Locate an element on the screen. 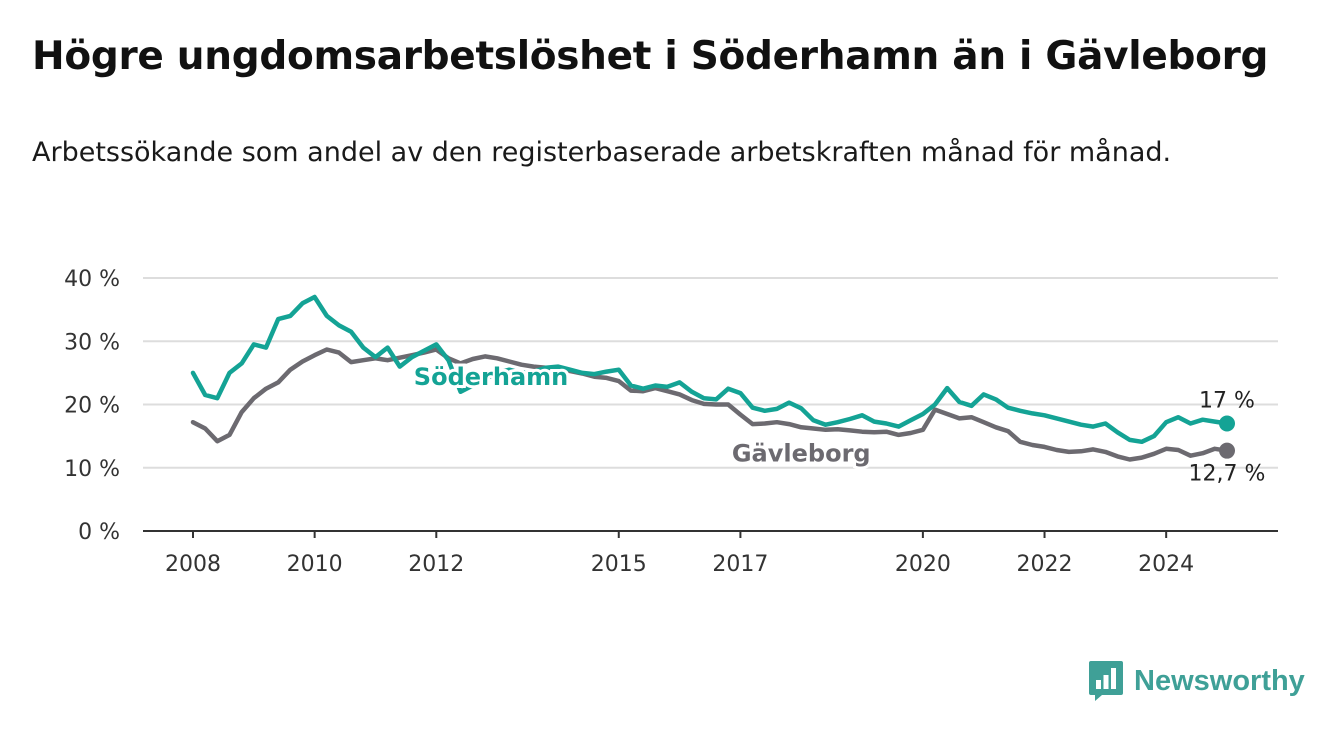 Image resolution: width=1340 pixels, height=734 pixels. series-name-label: Söderhamn is located at coordinates (491, 377).